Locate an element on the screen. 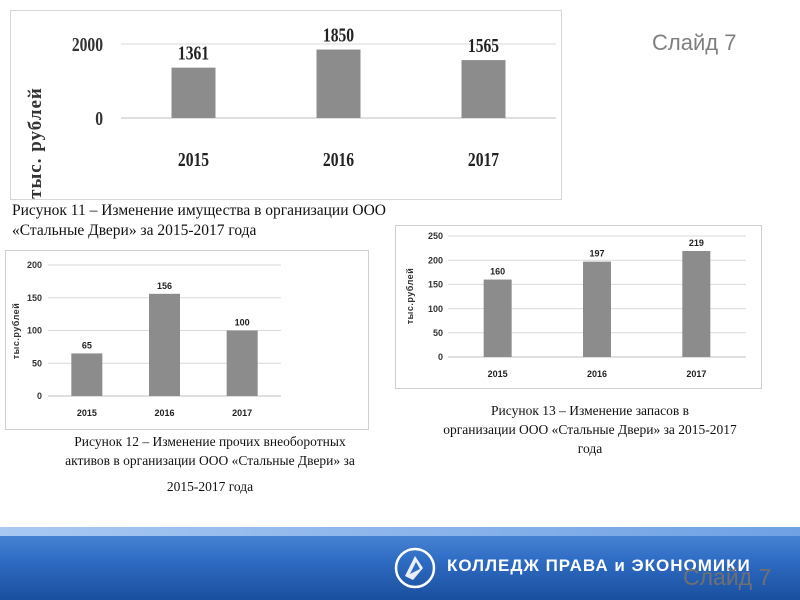 This screenshot has height=600, width=800. data-label: 160 is located at coordinates (497, 272).